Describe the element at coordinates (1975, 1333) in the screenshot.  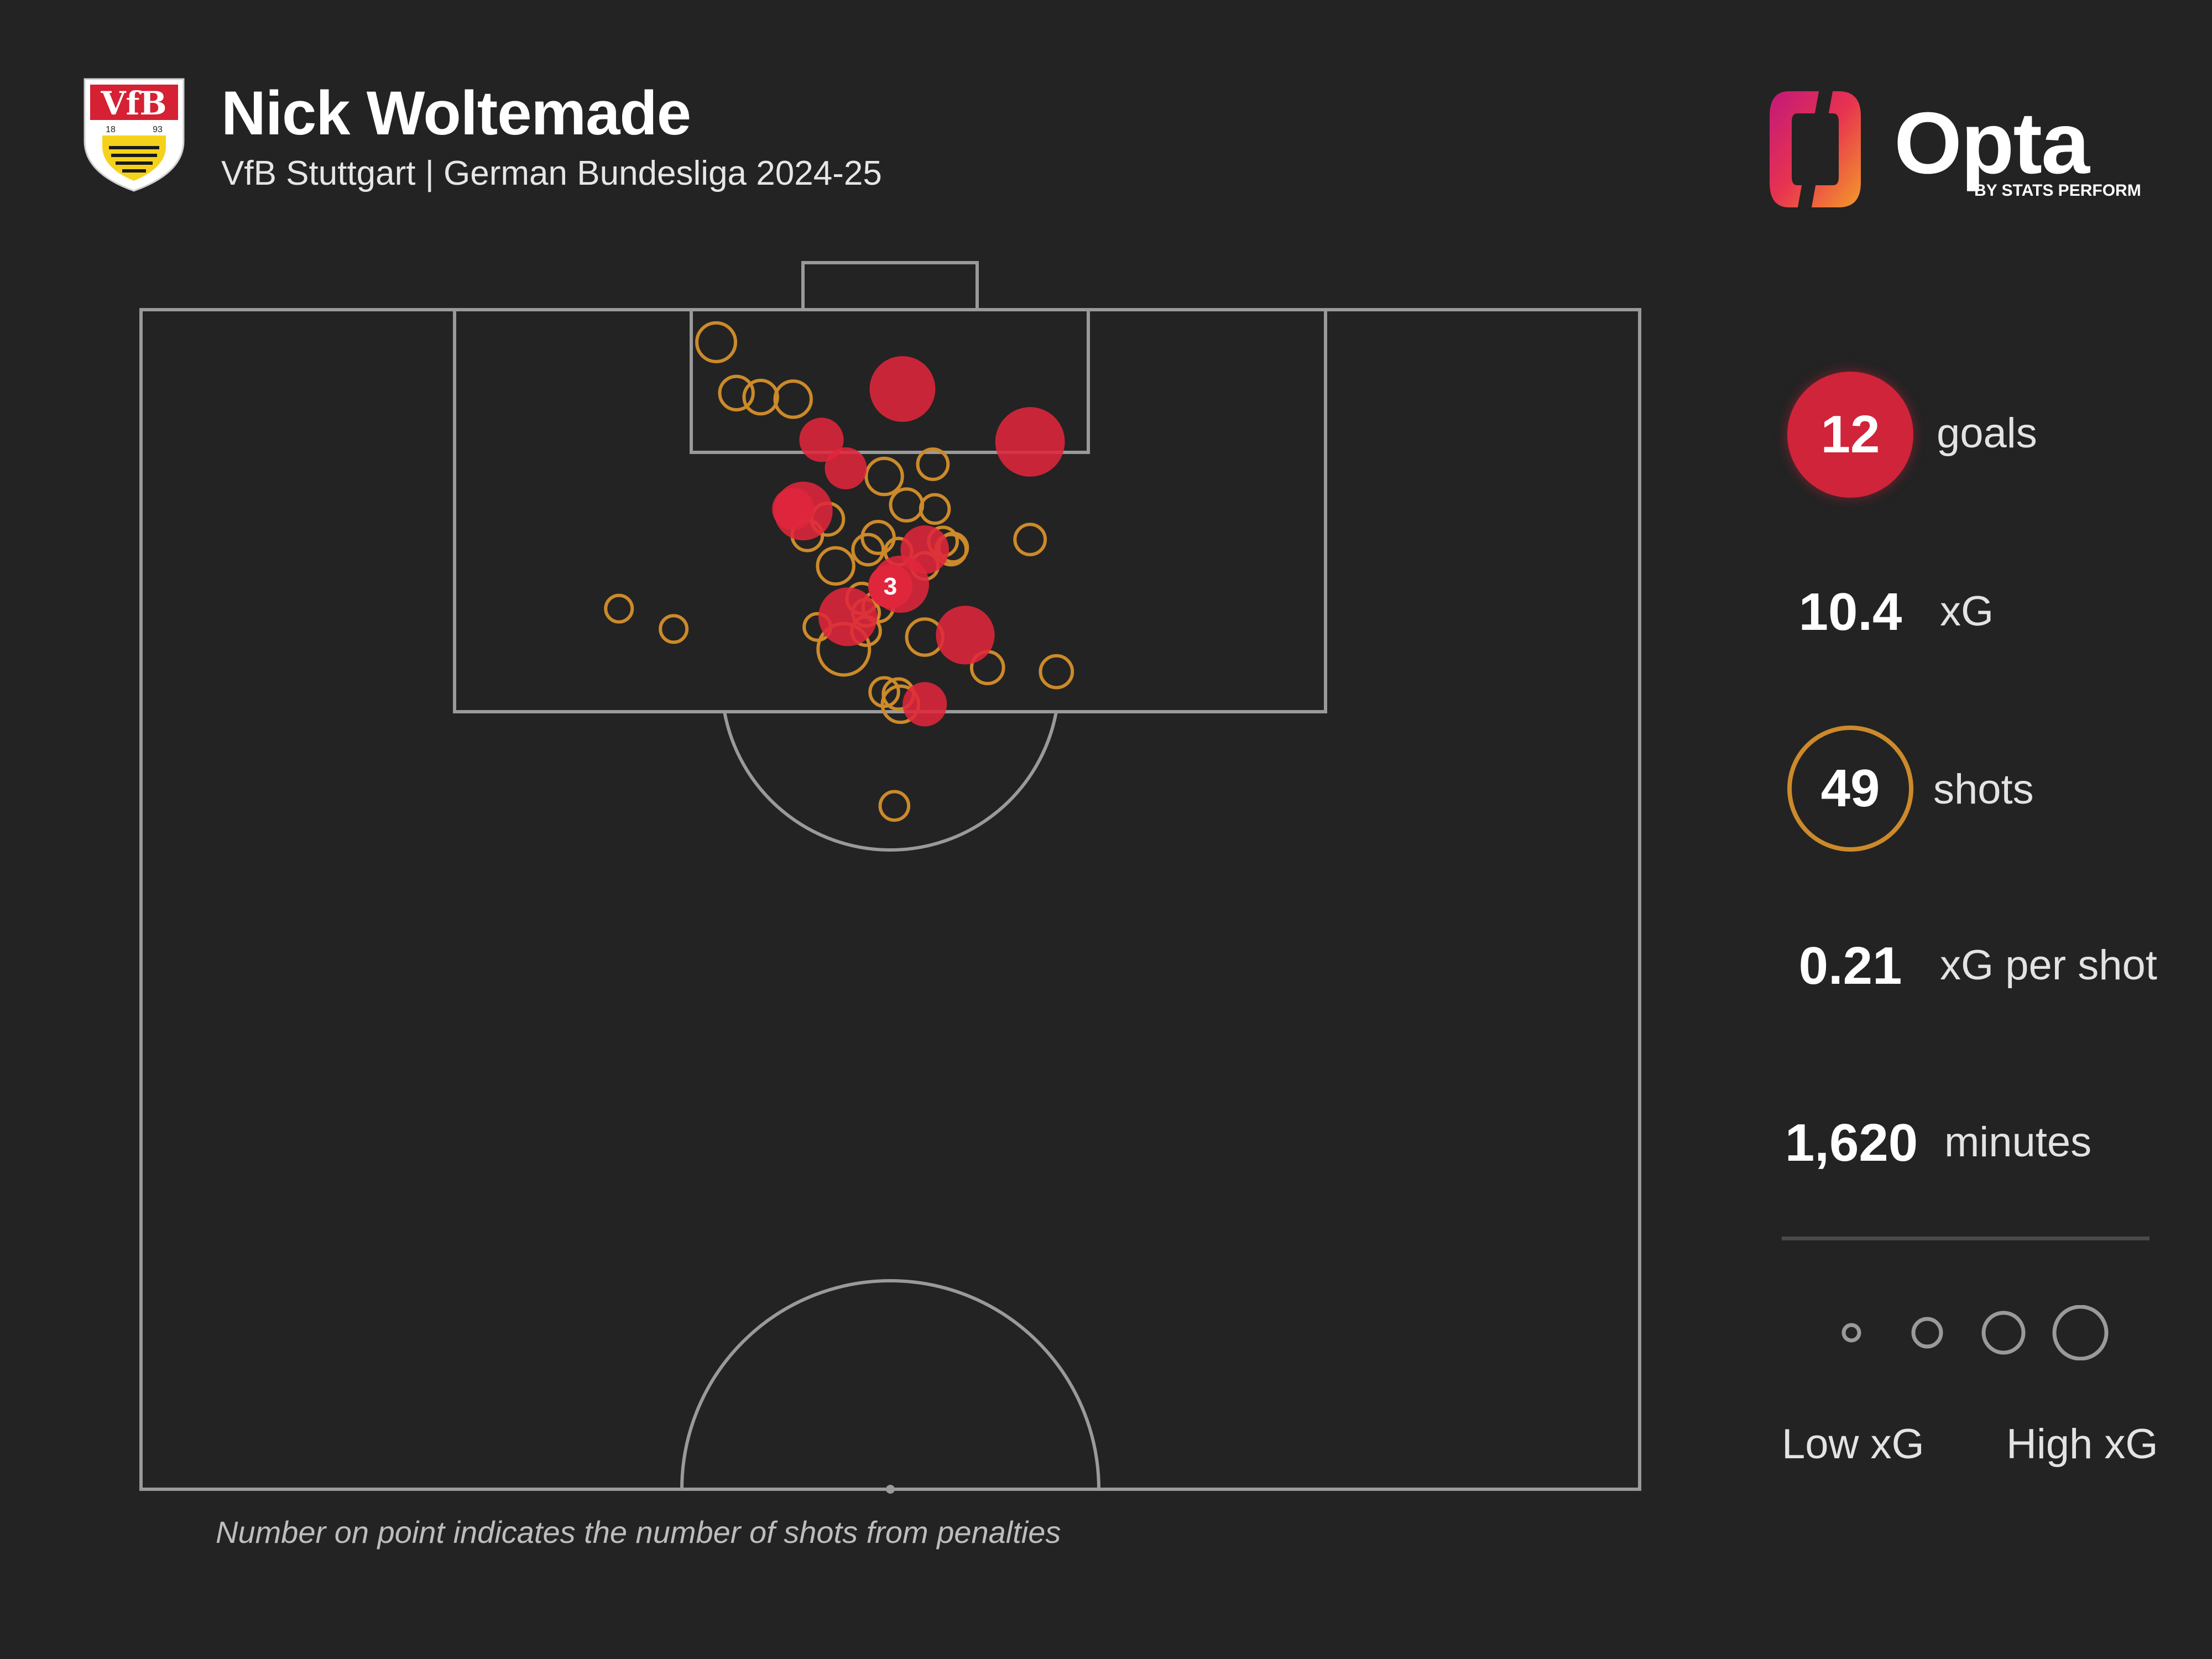
I see `xg-size-legend` at that location.